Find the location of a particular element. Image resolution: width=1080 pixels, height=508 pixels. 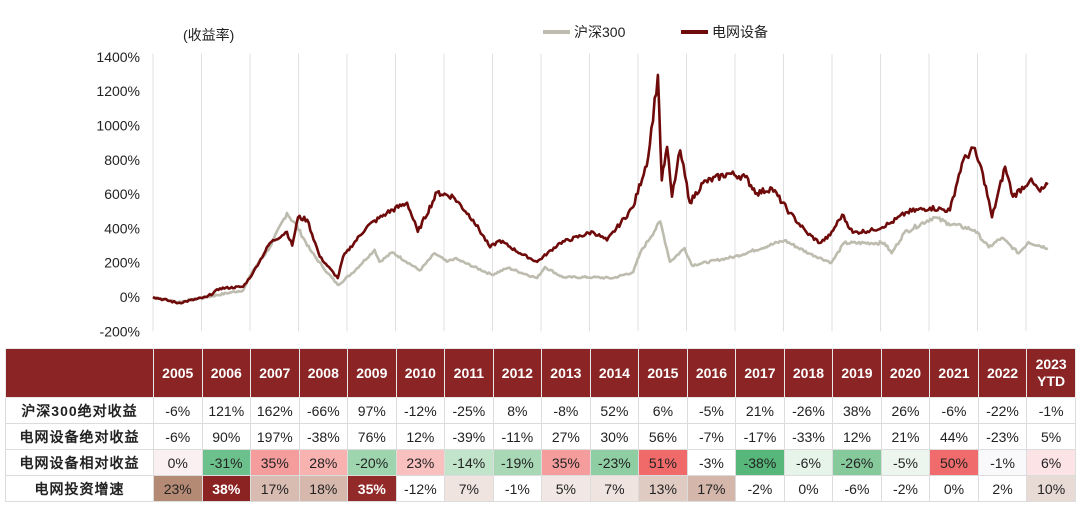

table-cell: -25% is located at coordinates (469, 410).